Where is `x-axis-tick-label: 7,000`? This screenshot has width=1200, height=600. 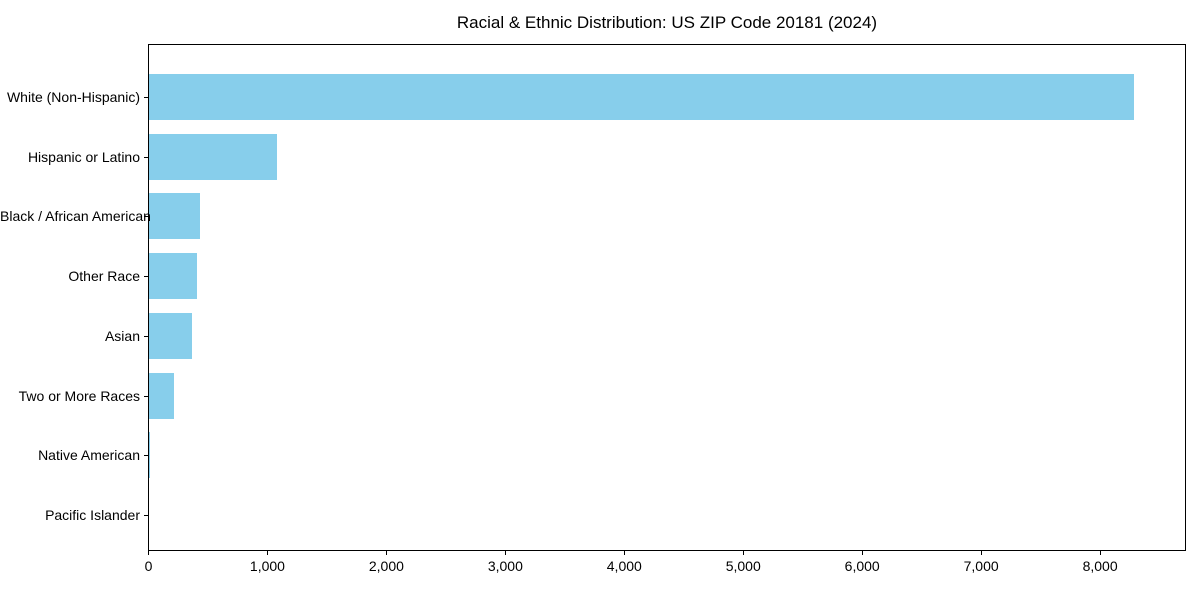 x-axis-tick-label: 7,000 is located at coordinates (981, 566).